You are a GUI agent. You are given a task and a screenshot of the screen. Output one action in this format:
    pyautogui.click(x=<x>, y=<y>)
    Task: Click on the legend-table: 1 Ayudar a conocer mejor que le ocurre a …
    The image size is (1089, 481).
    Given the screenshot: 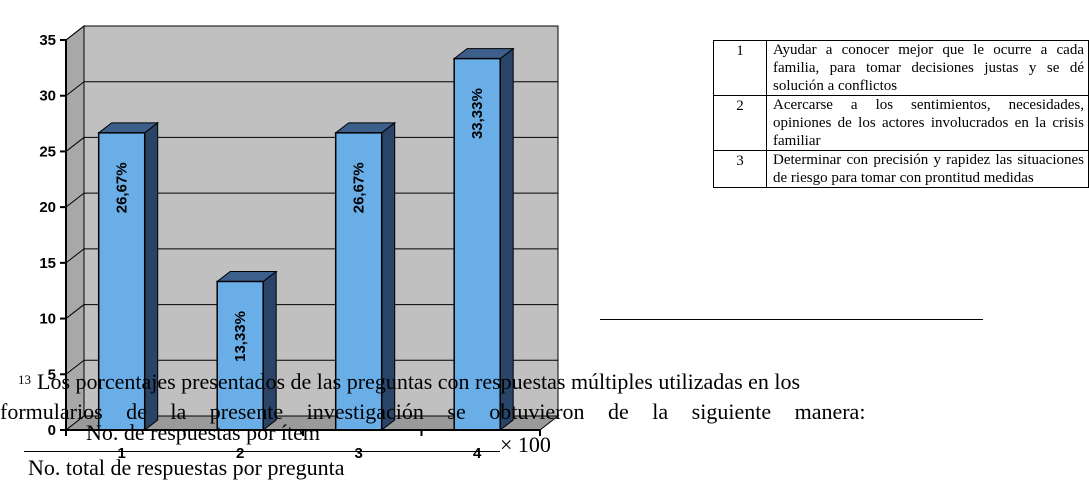 What is the action you would take?
    pyautogui.click(x=901, y=114)
    